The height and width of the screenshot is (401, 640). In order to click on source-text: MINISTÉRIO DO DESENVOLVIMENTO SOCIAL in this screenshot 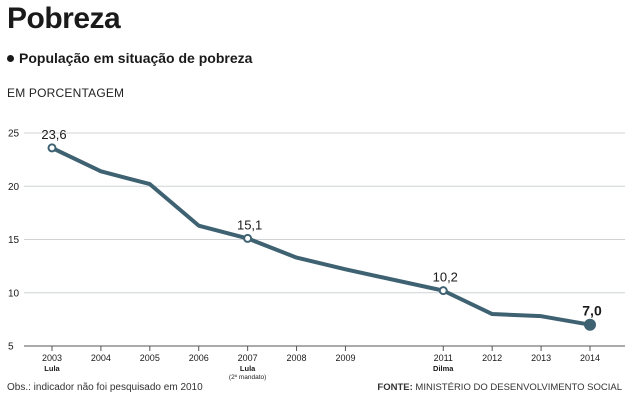, I will do `click(518, 387)`.